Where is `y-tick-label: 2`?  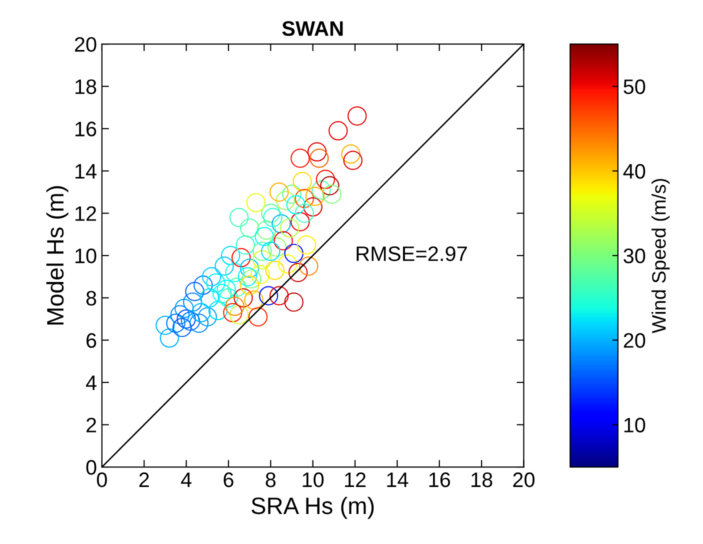 y-tick-label: 2 is located at coordinates (91, 425).